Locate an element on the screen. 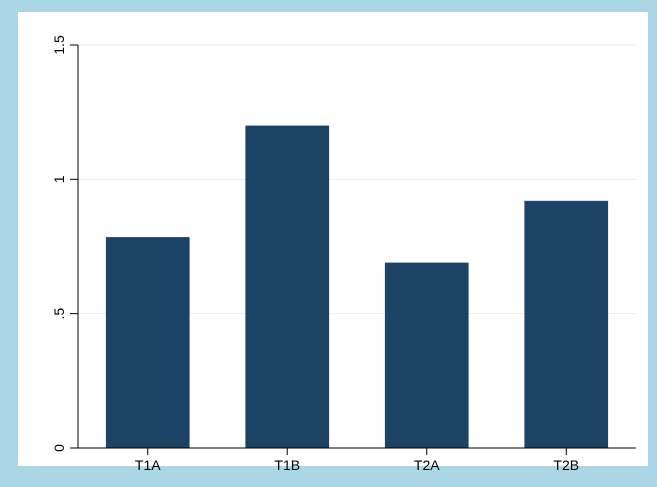 The height and width of the screenshot is (487, 657). x-axis-ticks: T1A T1B T2A T2B is located at coordinates (357, 460).